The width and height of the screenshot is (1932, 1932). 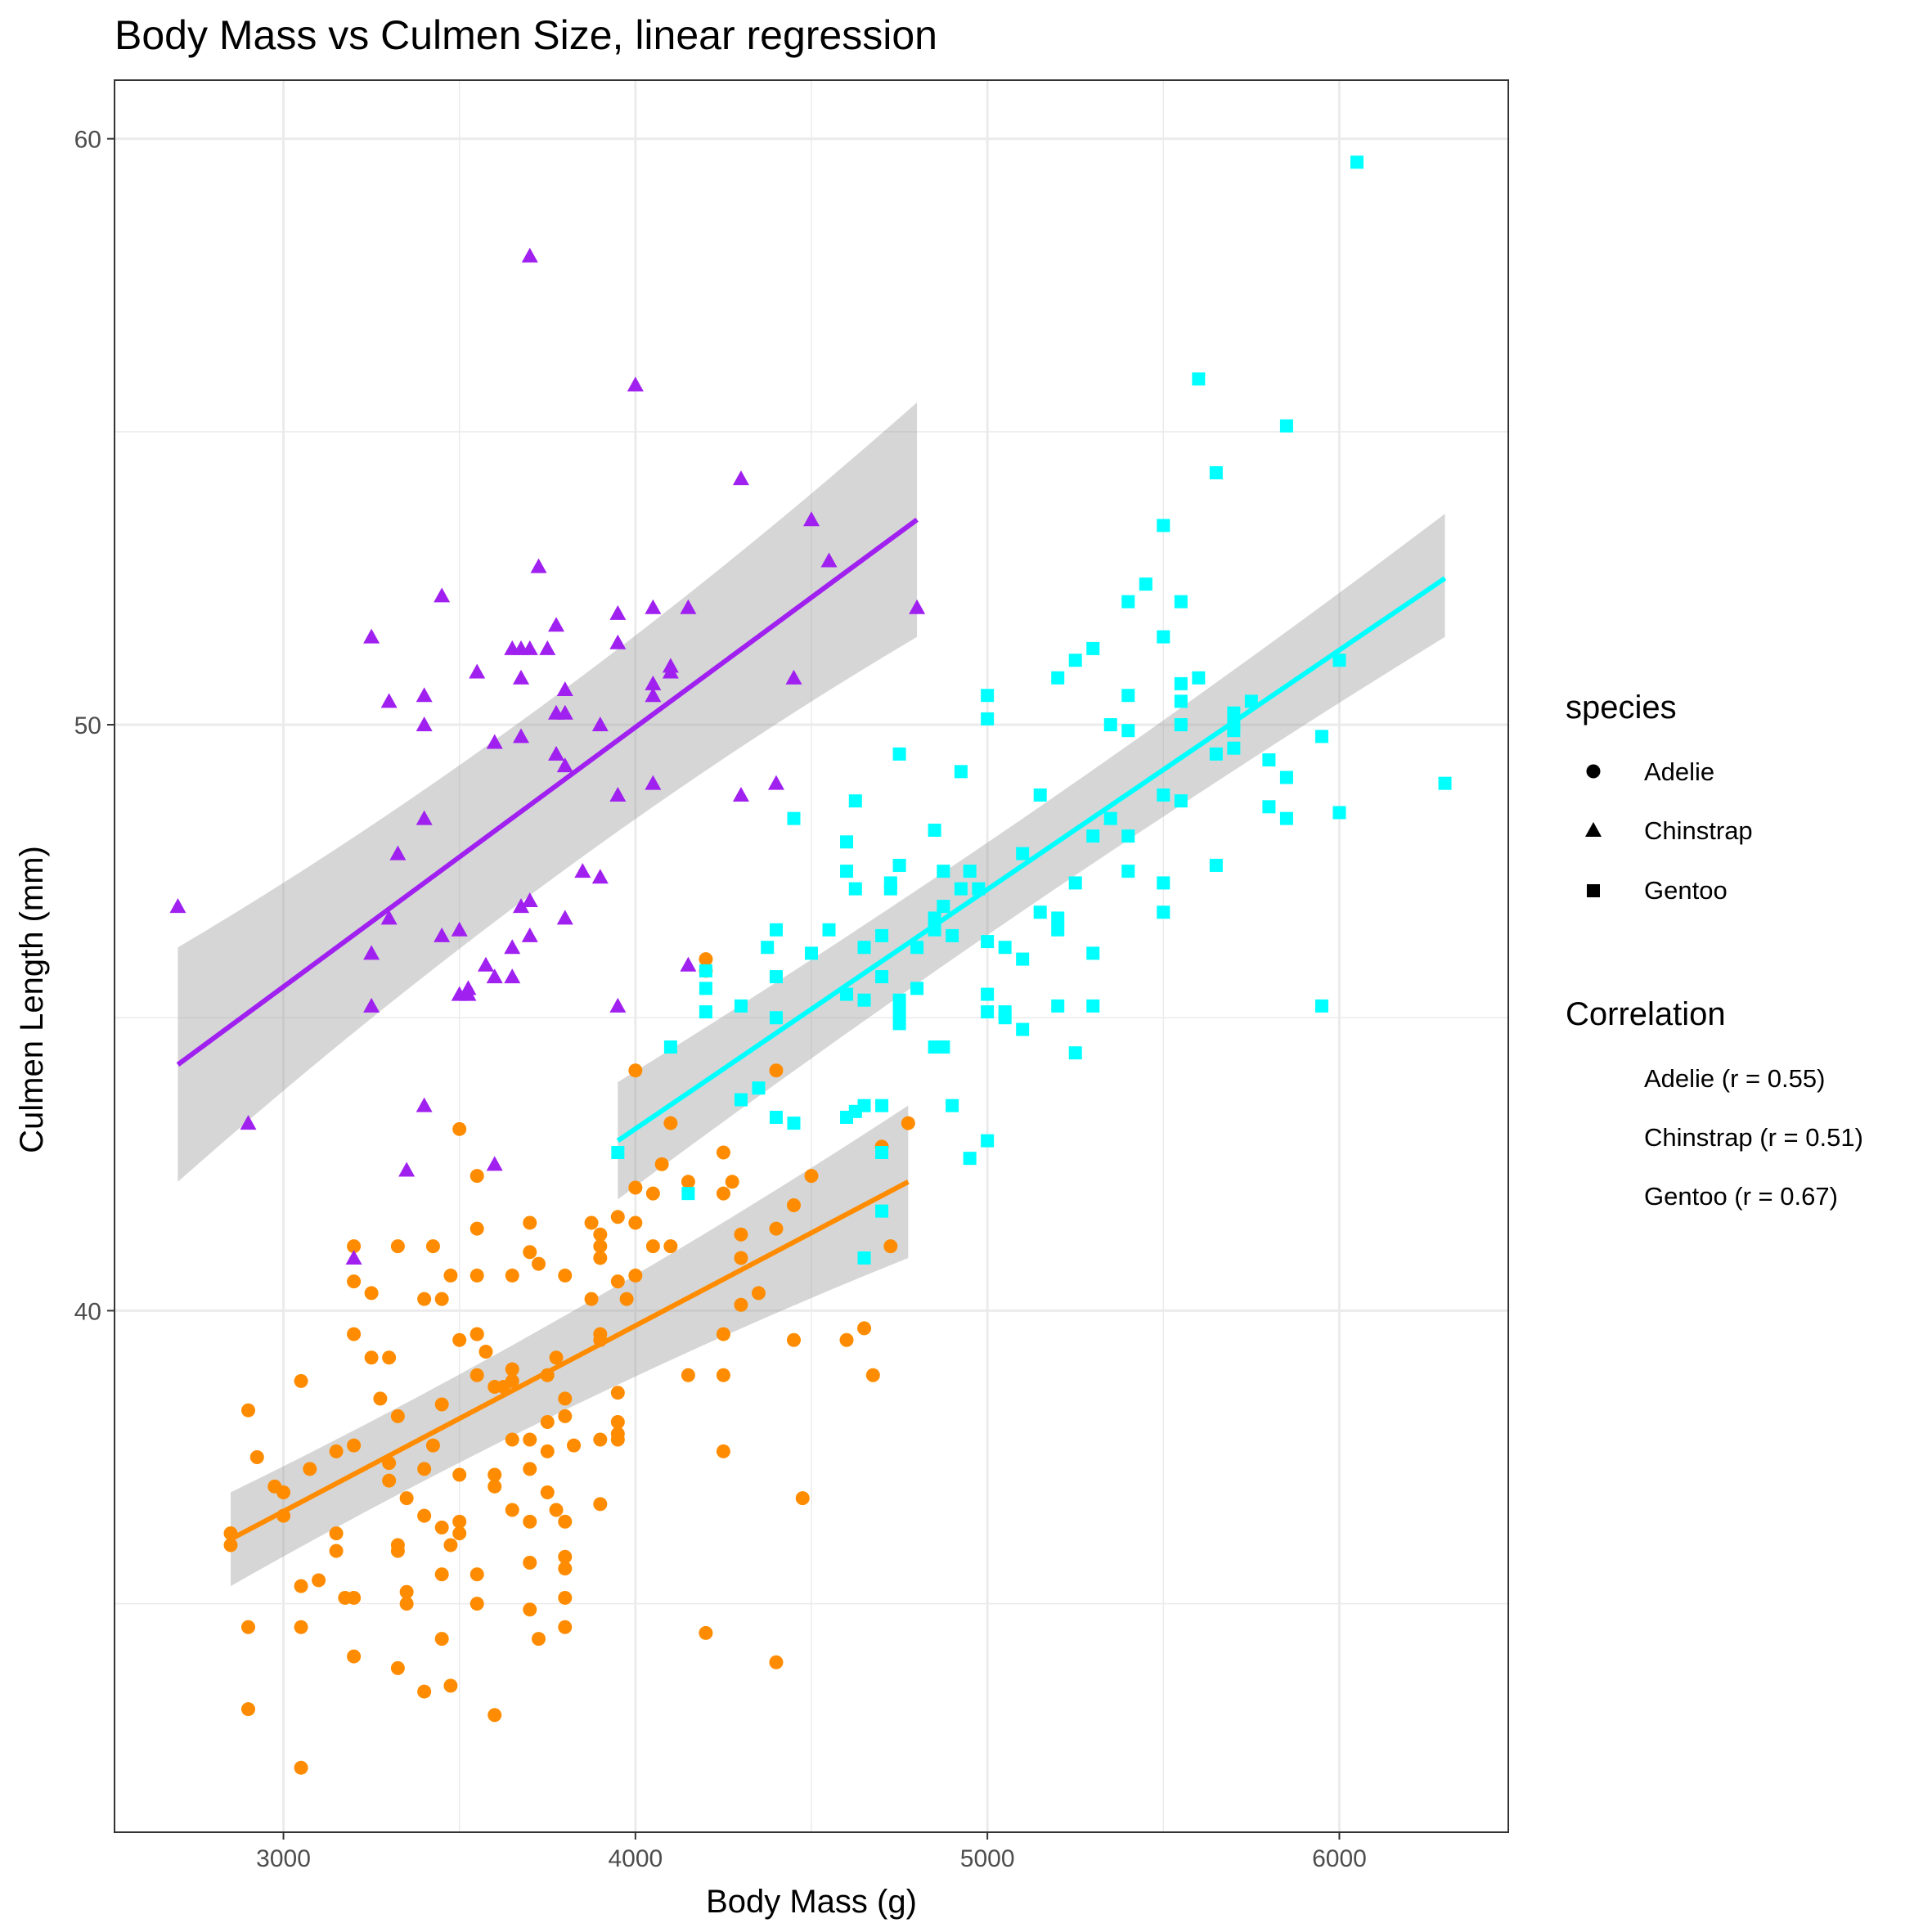 I want to click on legend-key-adelie, so click(x=1594, y=772).